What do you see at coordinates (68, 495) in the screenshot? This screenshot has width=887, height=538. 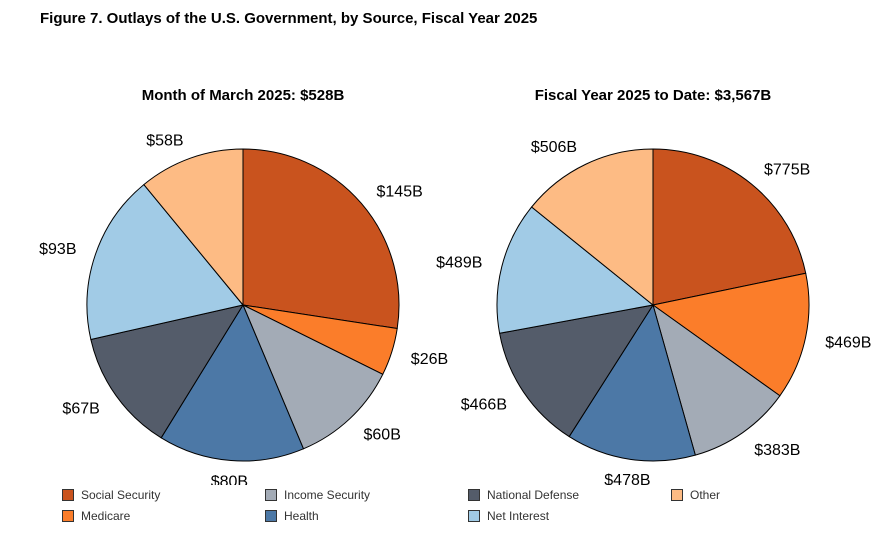 I see `legend-swatch-social-security` at bounding box center [68, 495].